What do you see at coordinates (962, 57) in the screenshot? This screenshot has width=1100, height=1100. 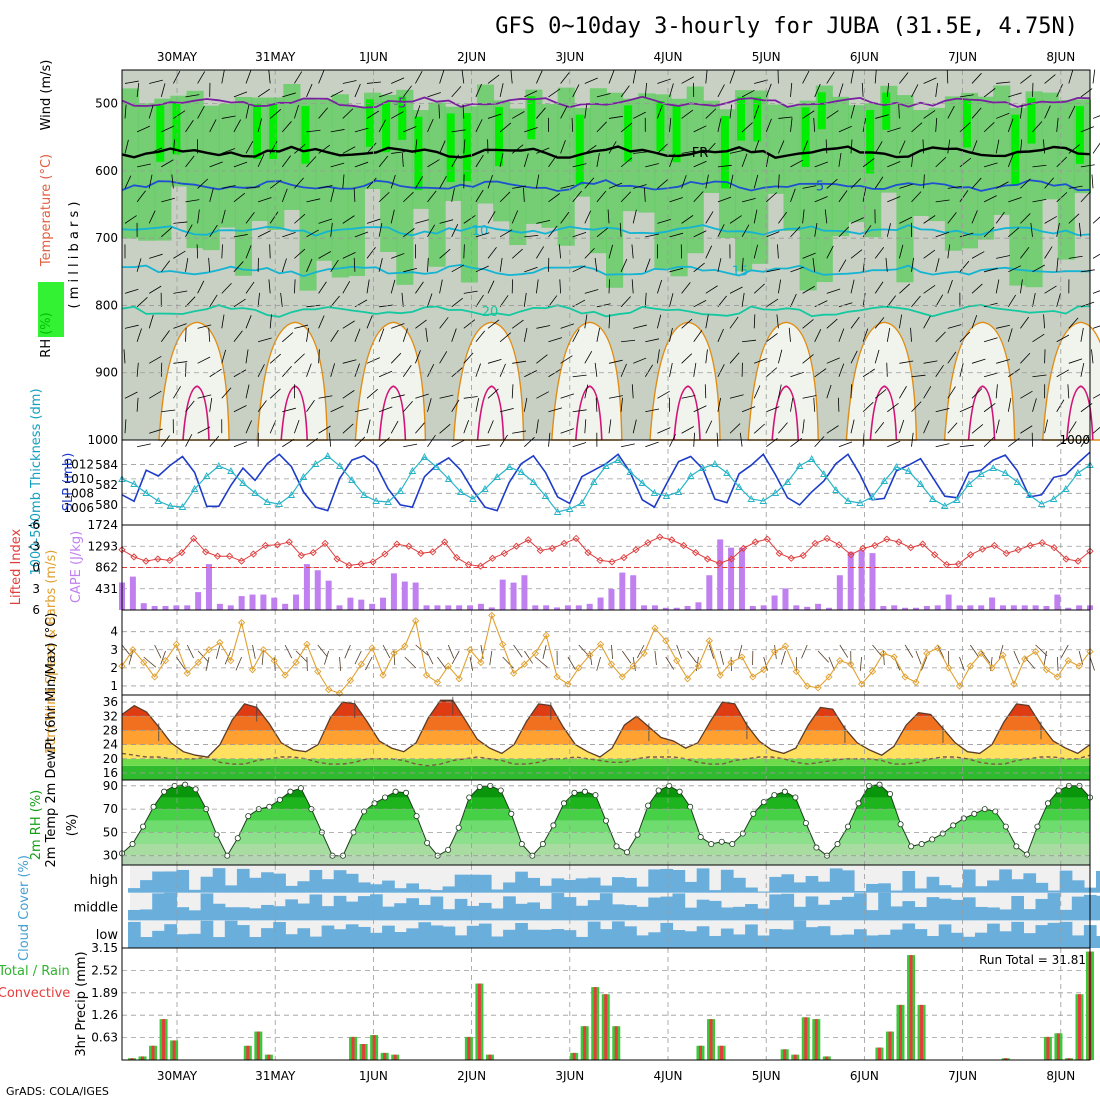 I see `day-tick-label-top: 7JUN` at bounding box center [962, 57].